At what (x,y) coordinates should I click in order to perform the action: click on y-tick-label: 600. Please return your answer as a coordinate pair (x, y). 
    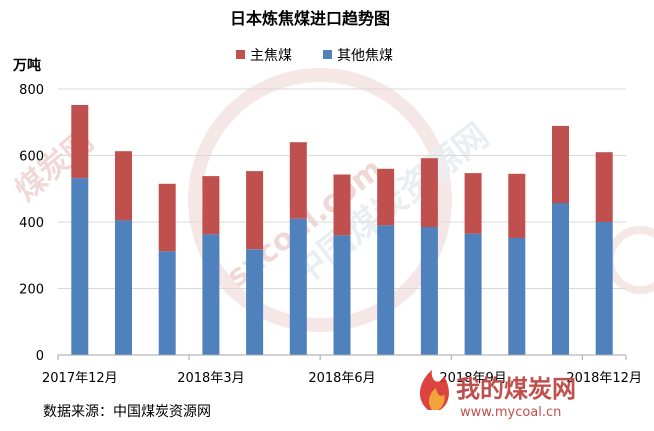
    Looking at the image, I should click on (31, 157).